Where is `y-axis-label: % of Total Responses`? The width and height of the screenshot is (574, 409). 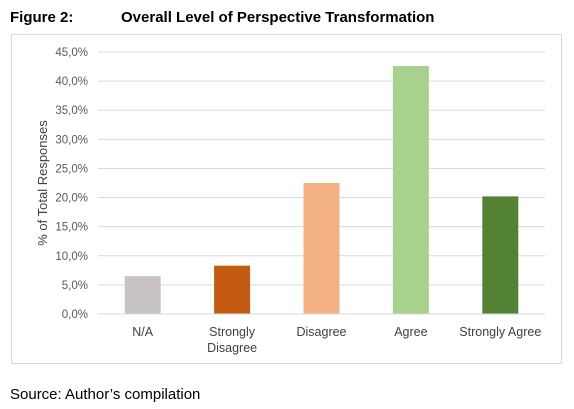
y-axis-label: % of Total Responses is located at coordinates (42, 183).